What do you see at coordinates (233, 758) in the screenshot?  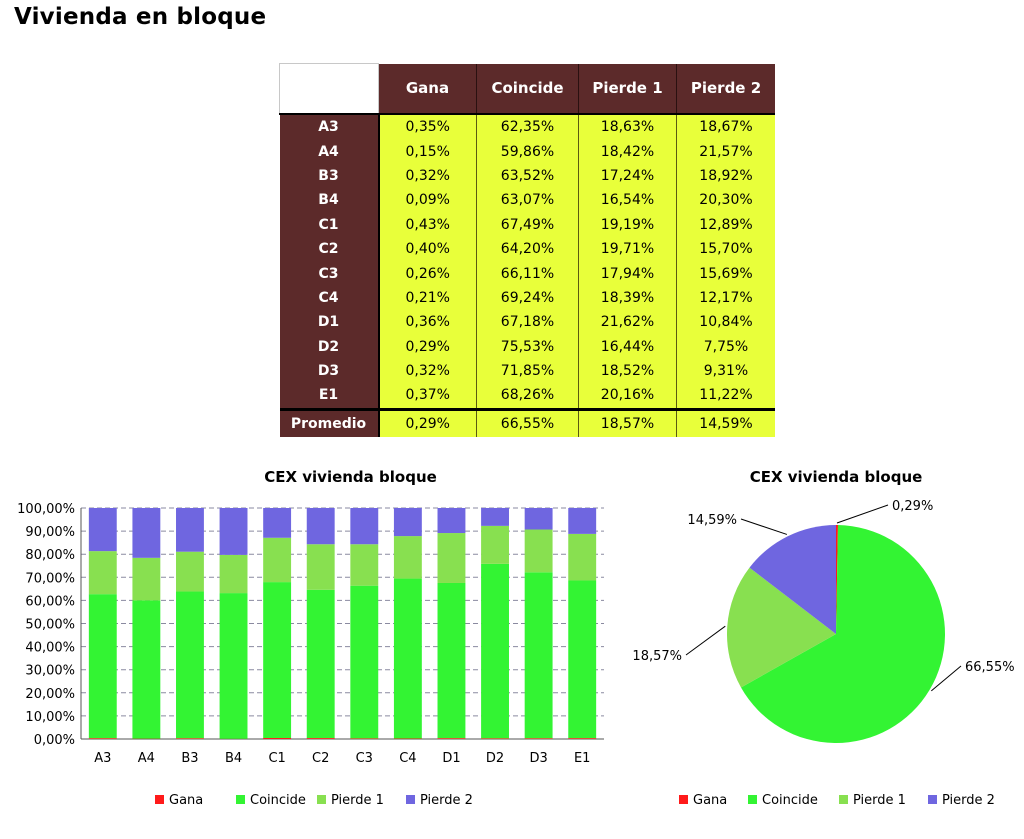 I see `x-tick-label: B4` at bounding box center [233, 758].